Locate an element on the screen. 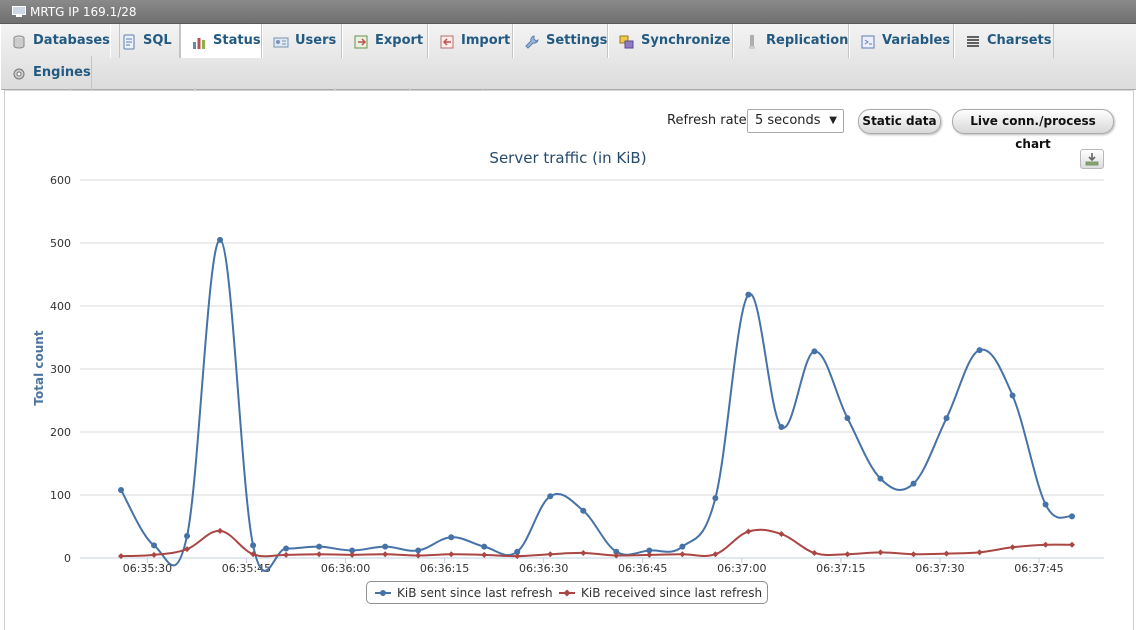 This screenshot has height=630, width=1136. tab-databases: Databases is located at coordinates (60, 41).